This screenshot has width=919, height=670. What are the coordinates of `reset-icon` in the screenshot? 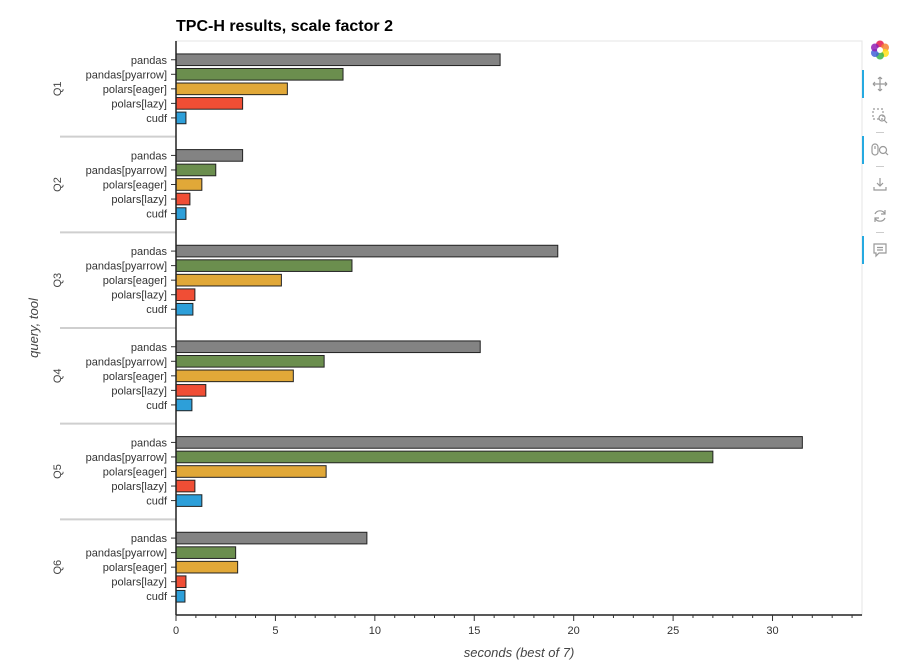 It's located at (880, 216).